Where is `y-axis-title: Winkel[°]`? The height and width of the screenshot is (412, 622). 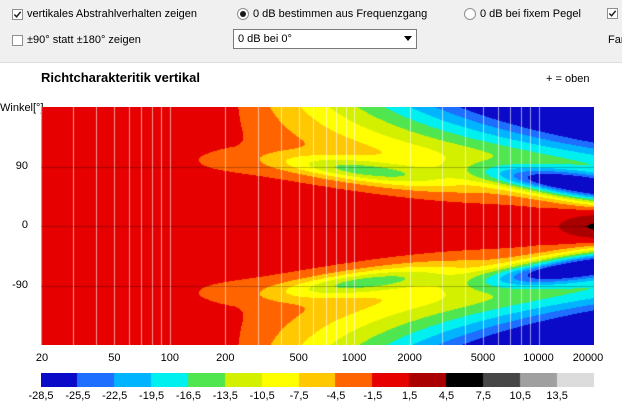
y-axis-title: Winkel[°] is located at coordinates (22, 108).